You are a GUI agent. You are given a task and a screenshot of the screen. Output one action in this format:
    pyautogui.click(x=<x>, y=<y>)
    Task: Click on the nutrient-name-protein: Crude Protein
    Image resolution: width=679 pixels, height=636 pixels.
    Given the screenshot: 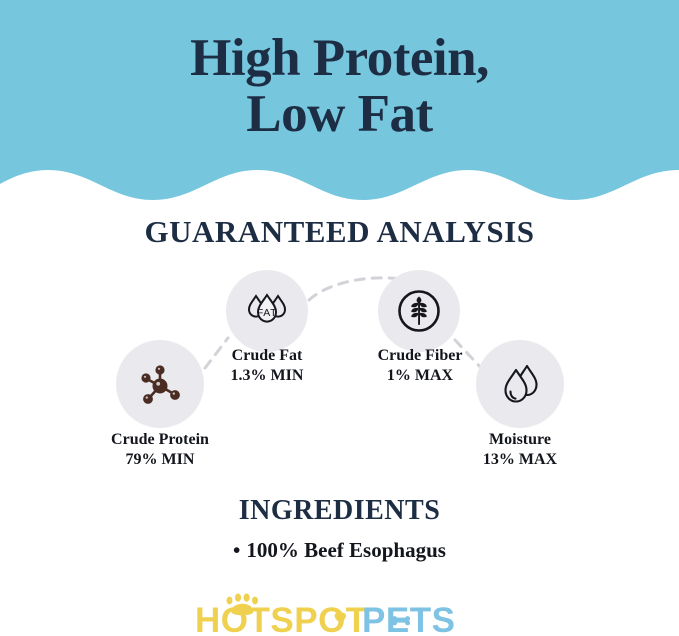 What is the action you would take?
    pyautogui.click(x=160, y=439)
    